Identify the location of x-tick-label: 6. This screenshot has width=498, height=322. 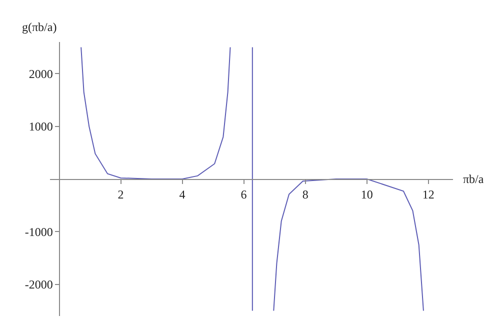
(243, 194).